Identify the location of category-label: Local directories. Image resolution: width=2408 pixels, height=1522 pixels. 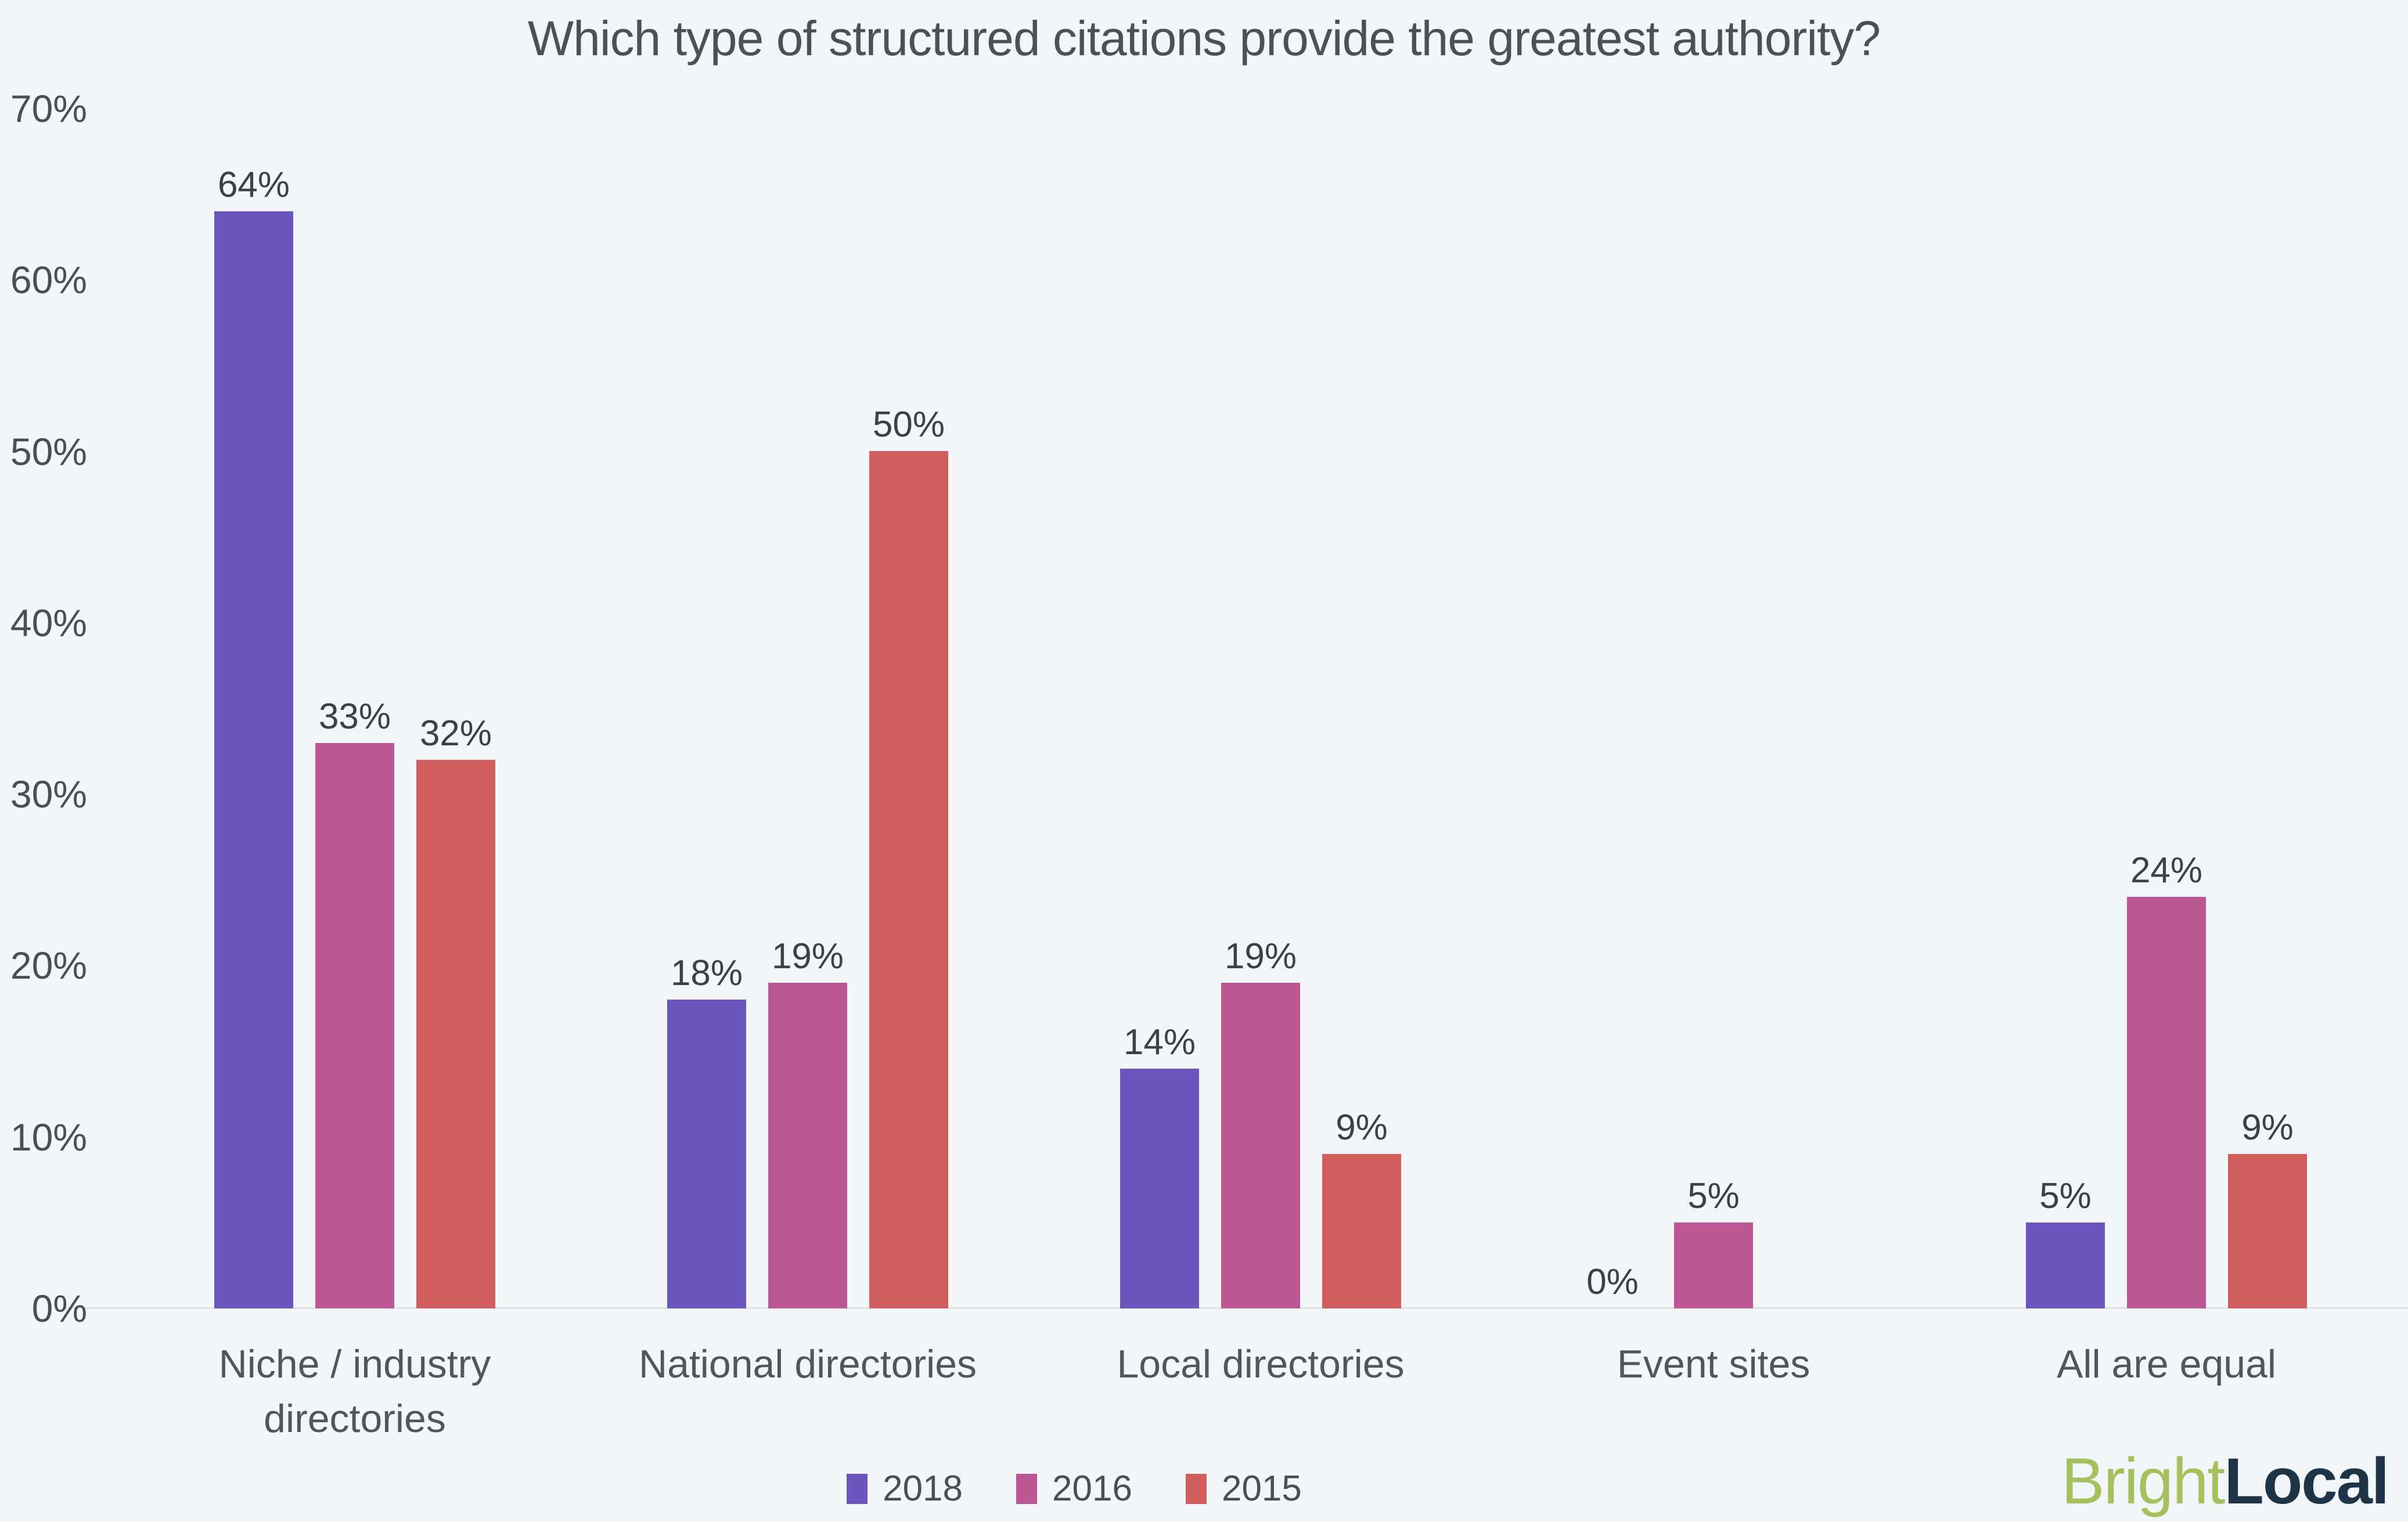
(1261, 1364).